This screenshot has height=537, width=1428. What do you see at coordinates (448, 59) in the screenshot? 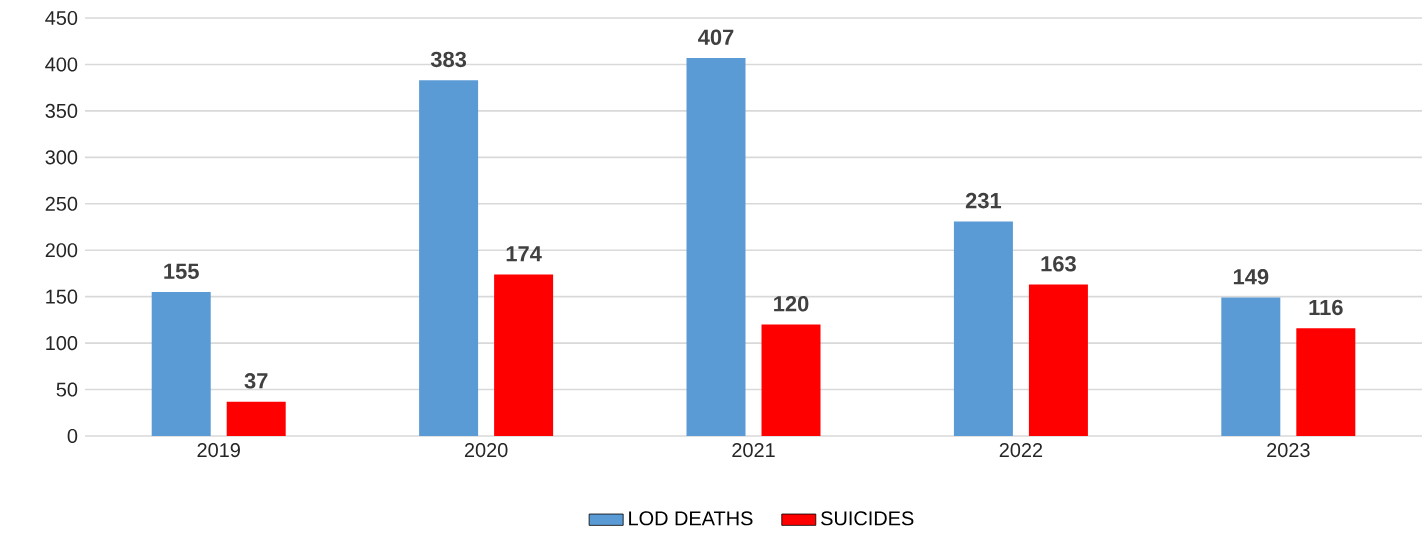
I see `data-label: 383` at bounding box center [448, 59].